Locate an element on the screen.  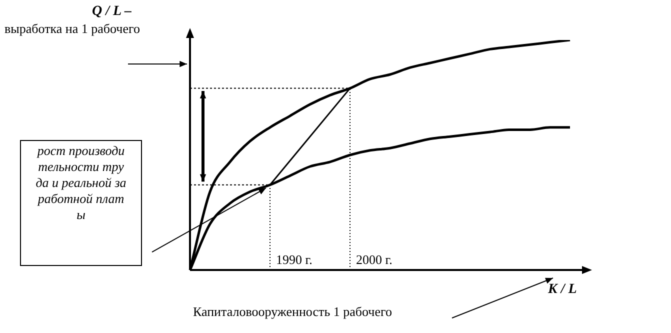
x-axis-title: K / L is located at coordinates (562, 290).